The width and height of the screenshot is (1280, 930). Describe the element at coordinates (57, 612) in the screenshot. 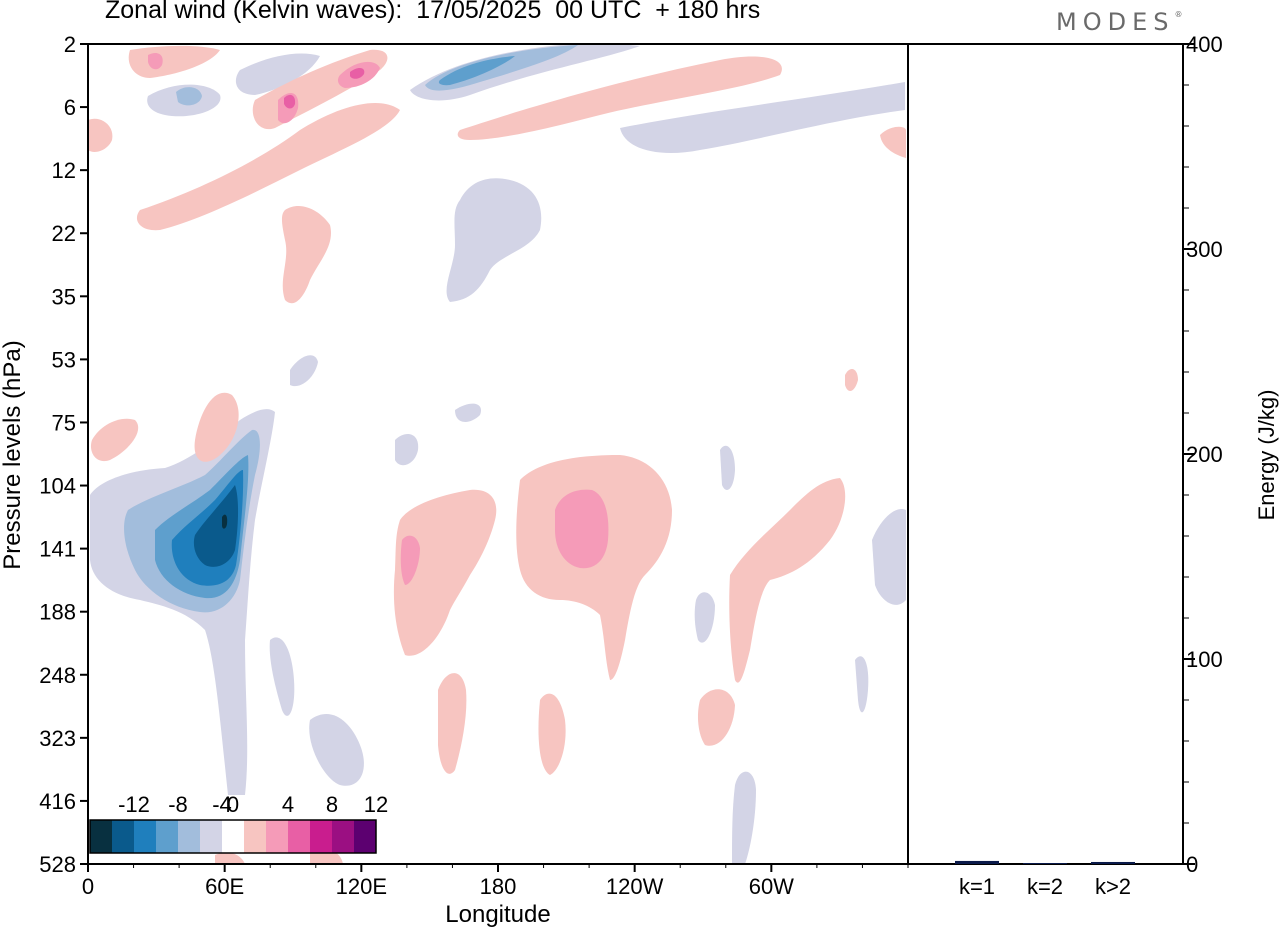

I see `y-tick-label: 188` at that location.